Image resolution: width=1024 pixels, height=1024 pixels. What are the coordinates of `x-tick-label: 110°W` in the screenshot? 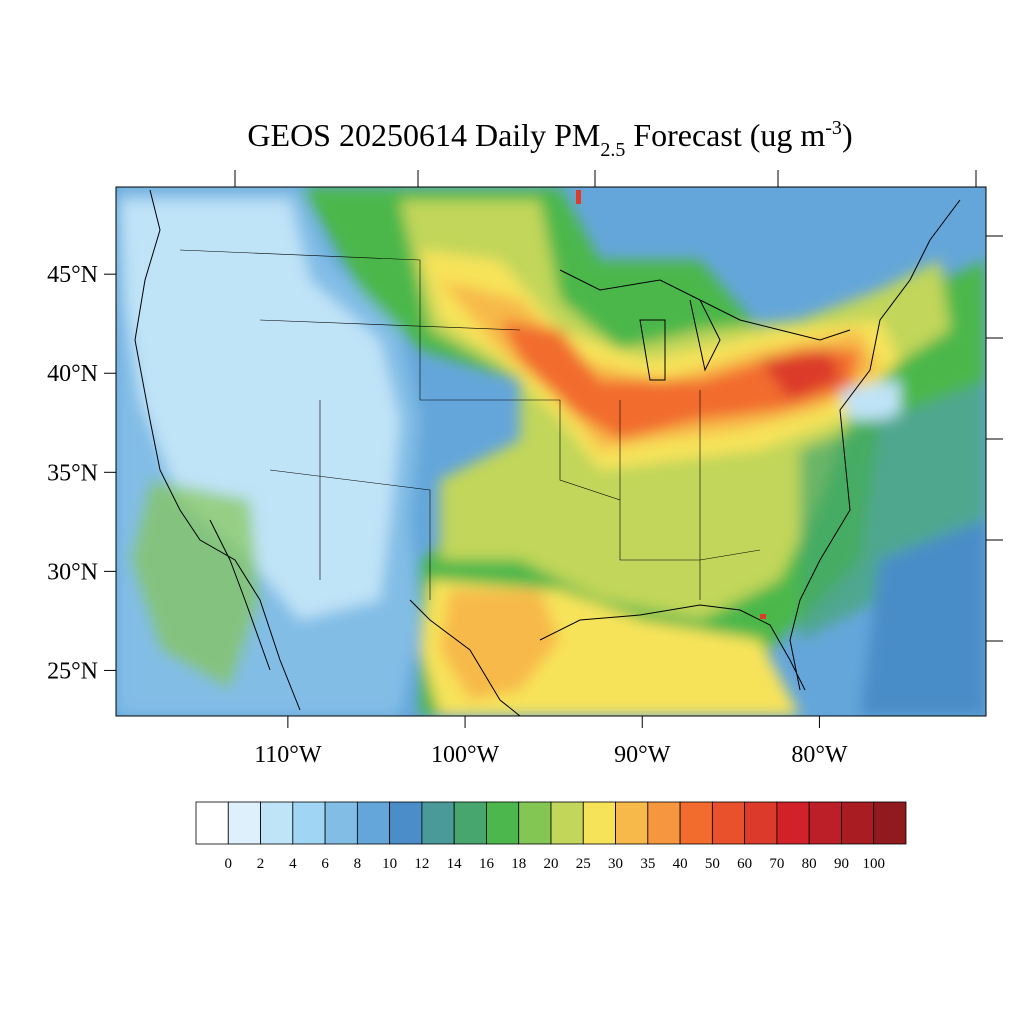 It's located at (288, 755).